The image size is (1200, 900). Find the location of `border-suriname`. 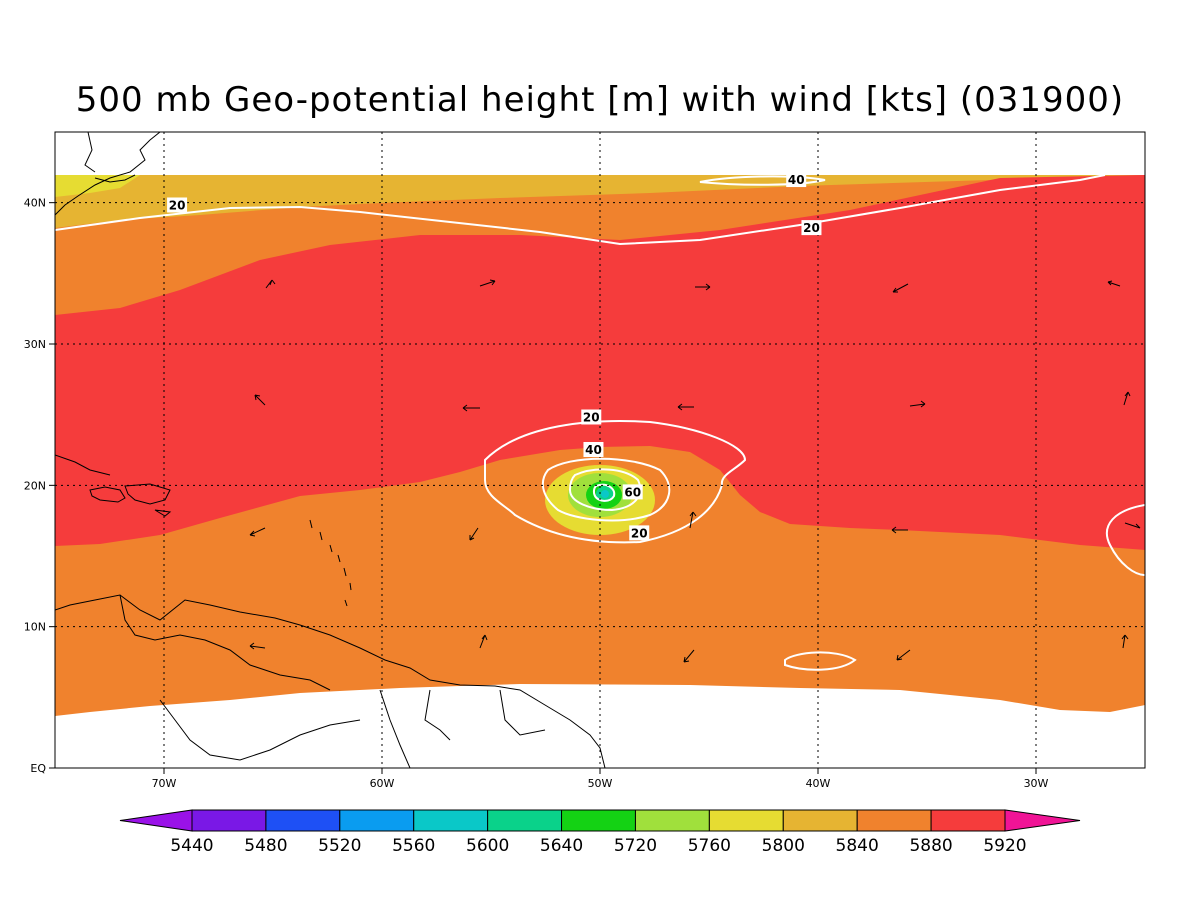

border-suriname is located at coordinates (437, 715).